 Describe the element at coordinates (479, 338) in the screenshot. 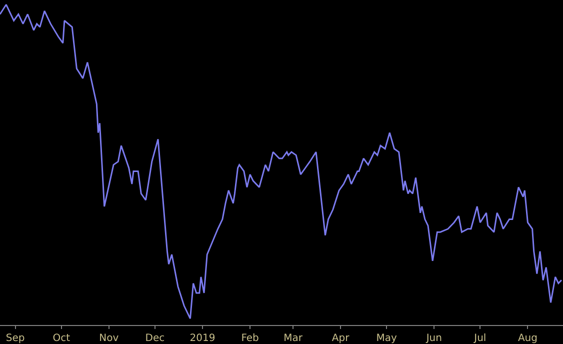

I see `x-tick-label: Jul` at that location.